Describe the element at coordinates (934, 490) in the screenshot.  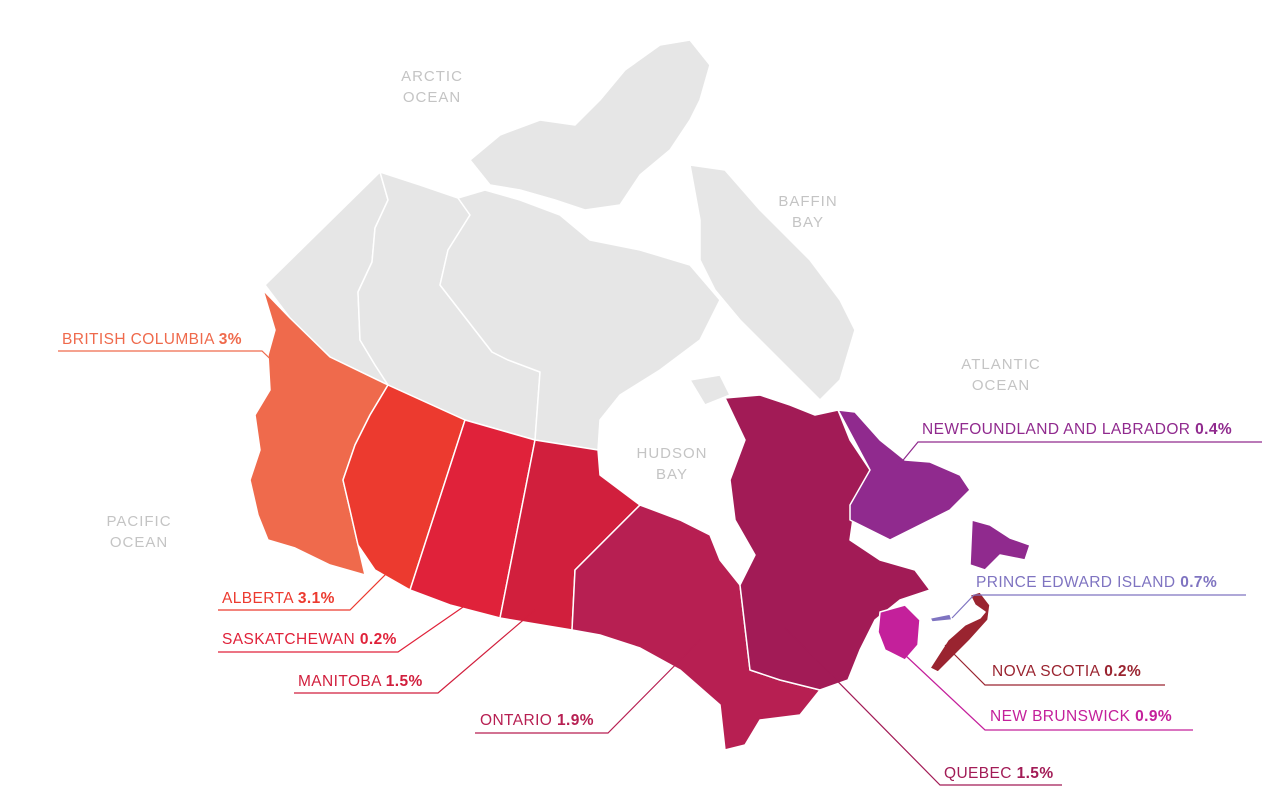
I see `province-newfoundland-and-labrador` at that location.